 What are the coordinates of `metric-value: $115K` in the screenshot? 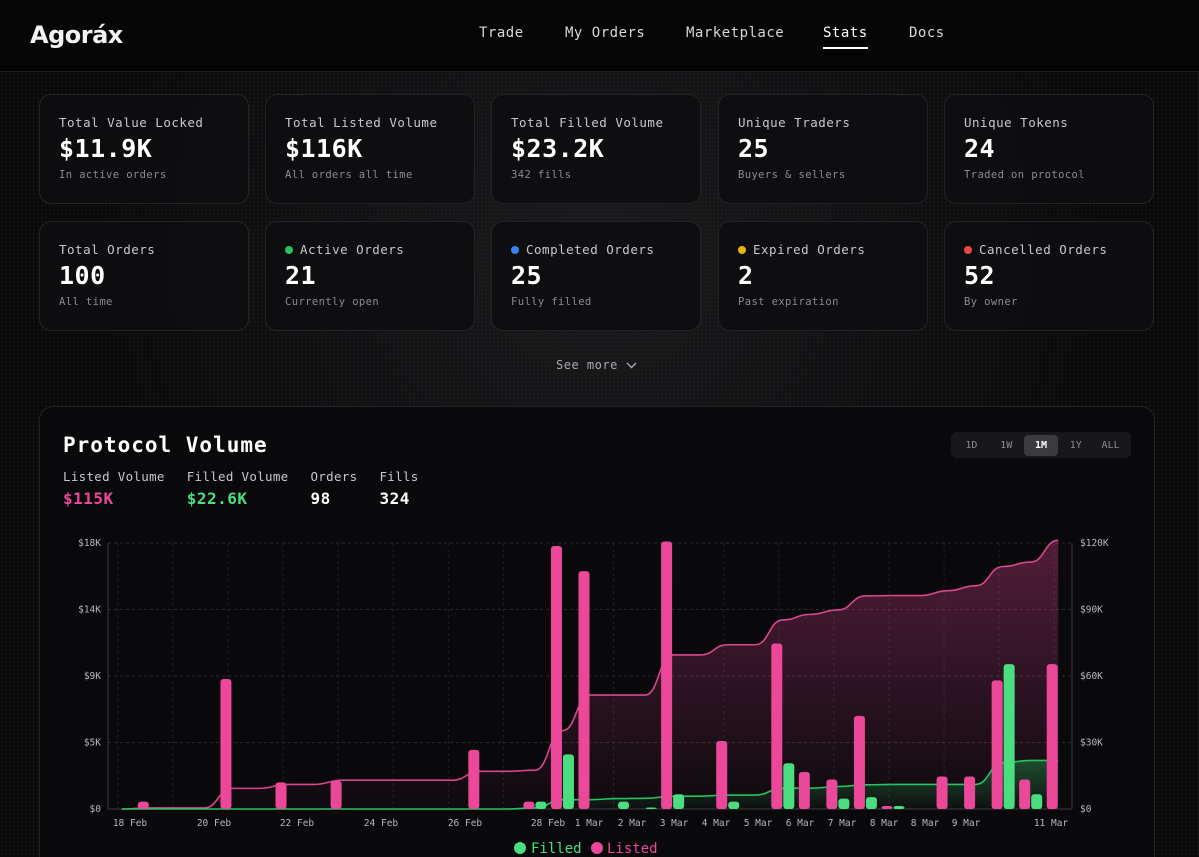 It's located at (88, 498).